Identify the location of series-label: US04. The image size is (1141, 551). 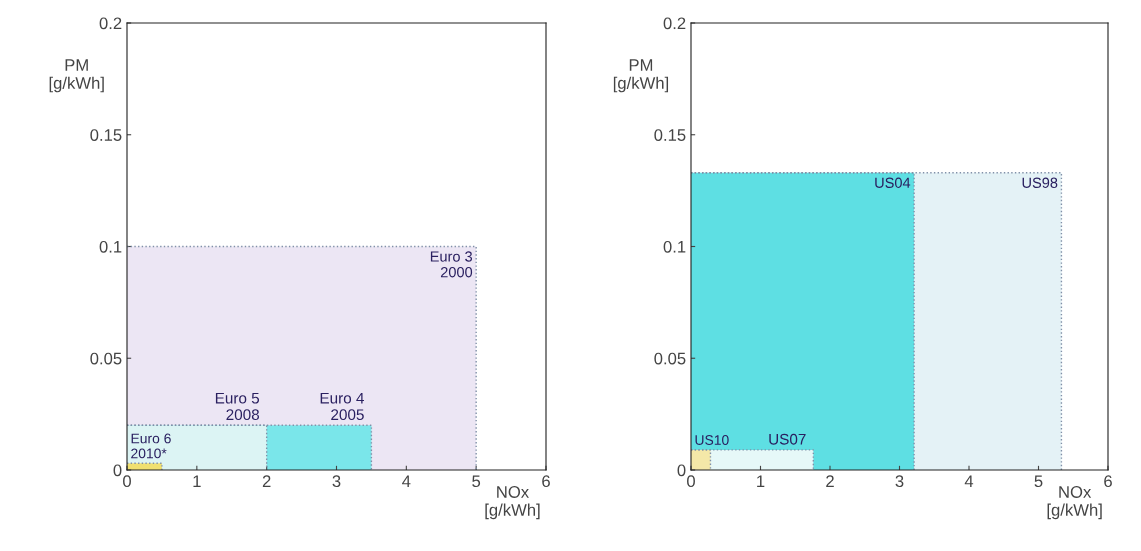
(893, 182).